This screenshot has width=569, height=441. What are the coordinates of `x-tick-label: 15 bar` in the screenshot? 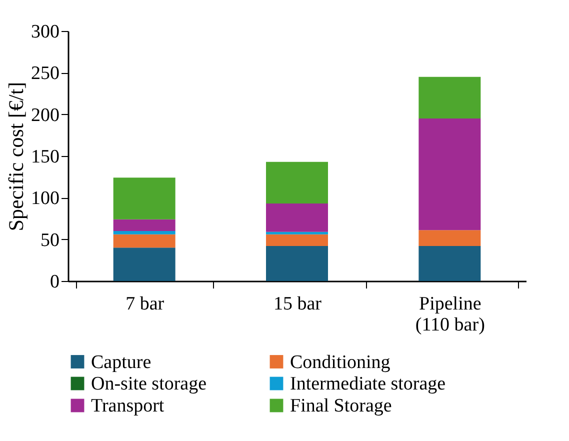 It's located at (297, 304).